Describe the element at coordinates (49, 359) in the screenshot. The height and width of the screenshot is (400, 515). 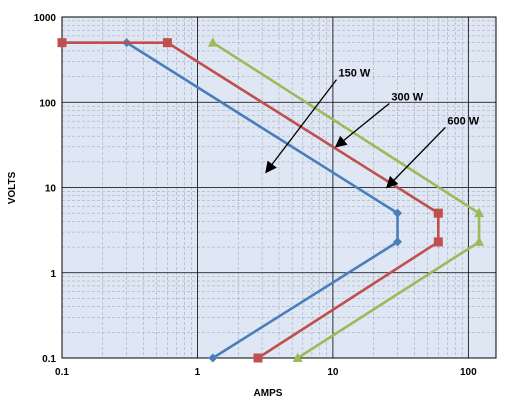
I see `y-tick-label: 0.1` at that location.